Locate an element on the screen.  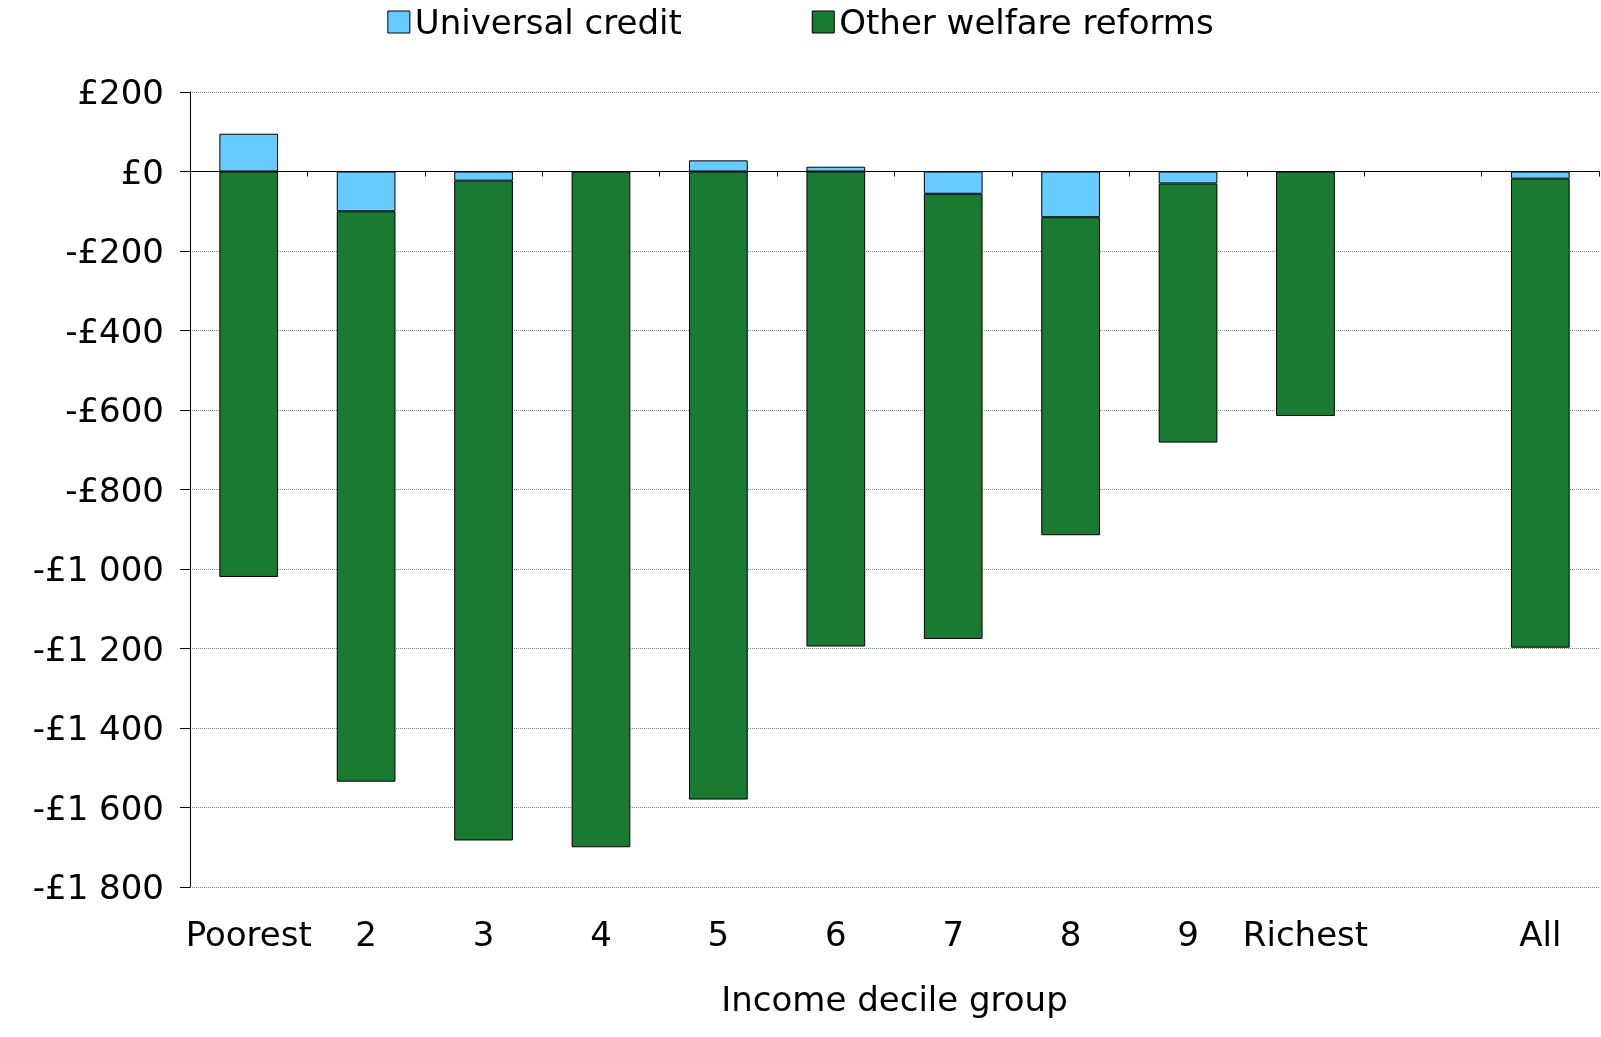
y-tick-label: -£1 600 is located at coordinates (98, 807).